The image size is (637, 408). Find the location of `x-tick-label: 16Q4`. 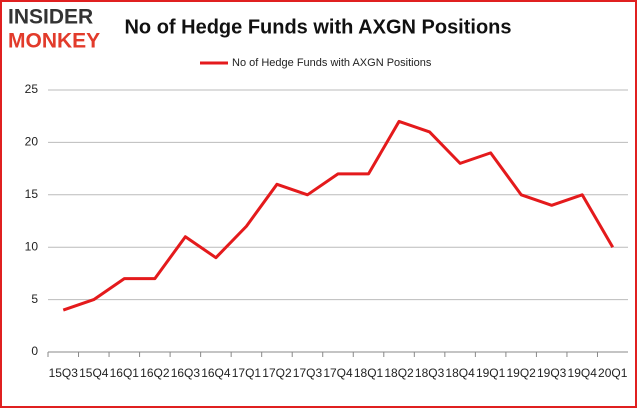

x-tick-label: 16Q4 is located at coordinates (216, 373).